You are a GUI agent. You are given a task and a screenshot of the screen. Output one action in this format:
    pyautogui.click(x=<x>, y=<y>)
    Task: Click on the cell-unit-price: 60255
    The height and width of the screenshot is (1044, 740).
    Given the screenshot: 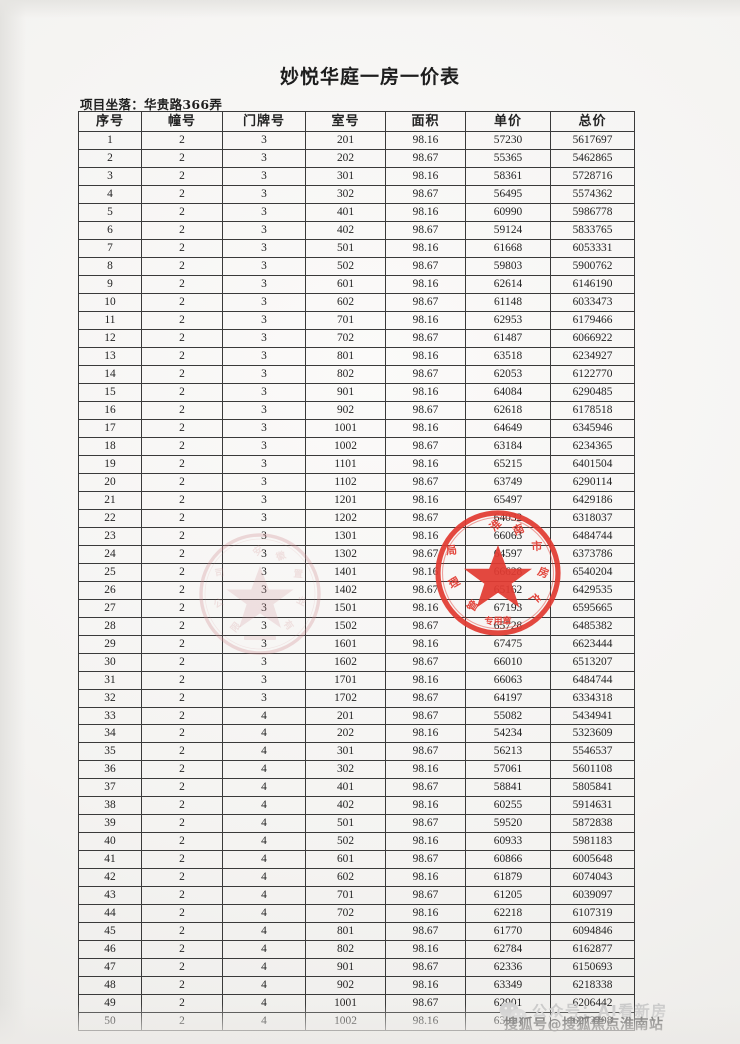 What is the action you would take?
    pyautogui.click(x=508, y=806)
    